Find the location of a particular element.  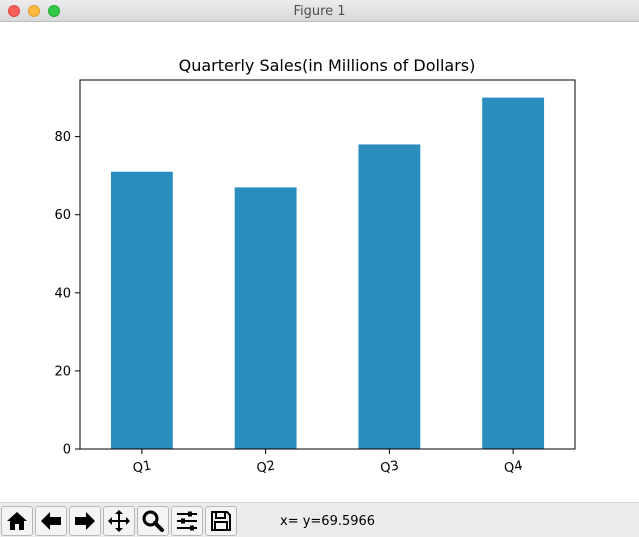

save-figure-button is located at coordinates (221, 521).